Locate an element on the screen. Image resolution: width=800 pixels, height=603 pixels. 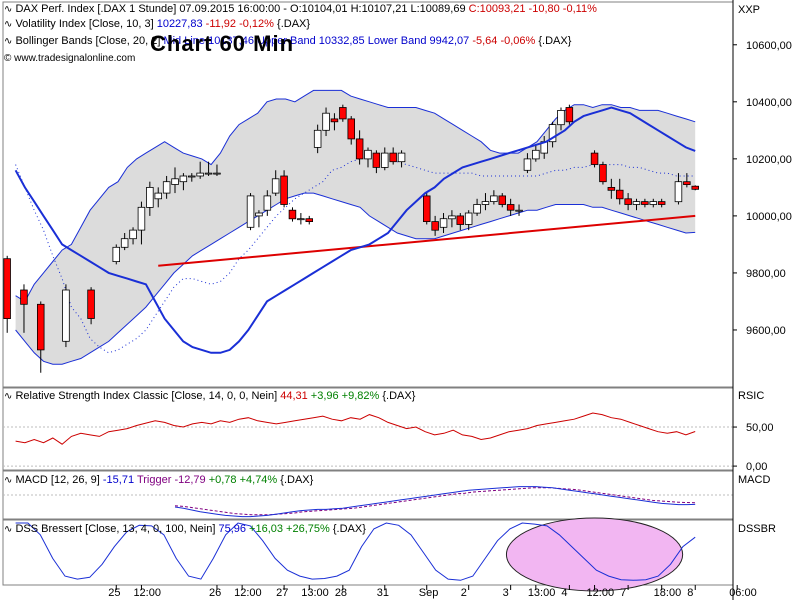
boll-header-mid: Mid Line 10137,46 is located at coordinates (208, 41).